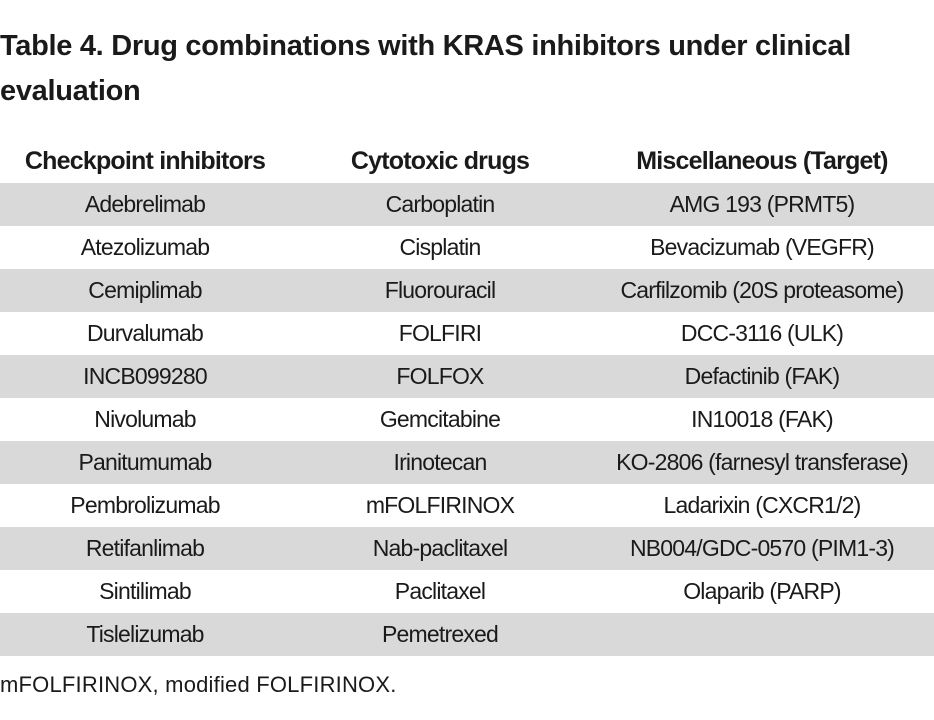 The image size is (934, 720). I want to click on table-row: Durvalumab FOLFIRI DCC-3116 (ULK), so click(467, 333).